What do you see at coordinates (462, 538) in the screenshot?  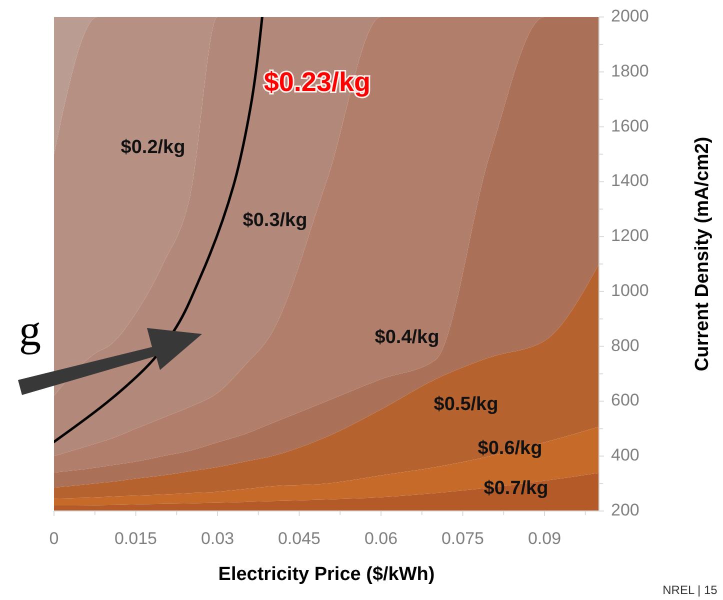 I see `x-tick-label: 0.075` at bounding box center [462, 538].